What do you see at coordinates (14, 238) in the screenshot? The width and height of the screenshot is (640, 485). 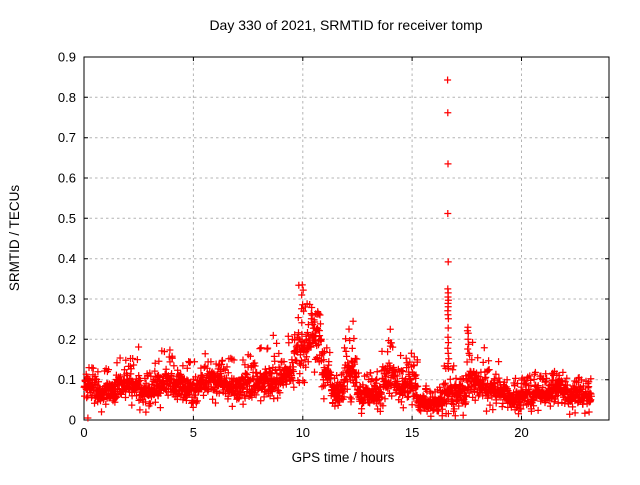 I see `y-axis-label: SRMTID / TECUs` at bounding box center [14, 238].